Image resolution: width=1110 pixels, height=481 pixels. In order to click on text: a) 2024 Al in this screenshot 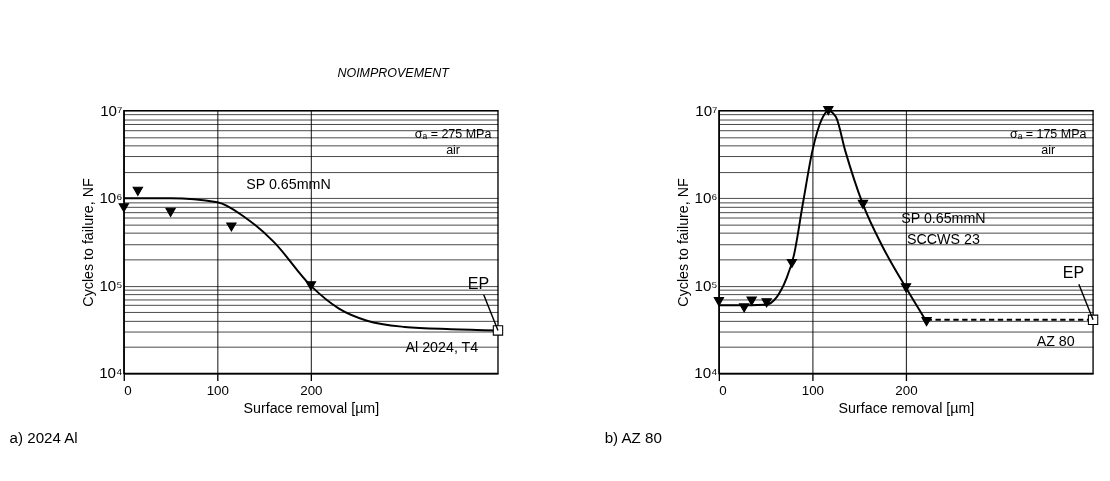, I will do `click(43, 437)`.